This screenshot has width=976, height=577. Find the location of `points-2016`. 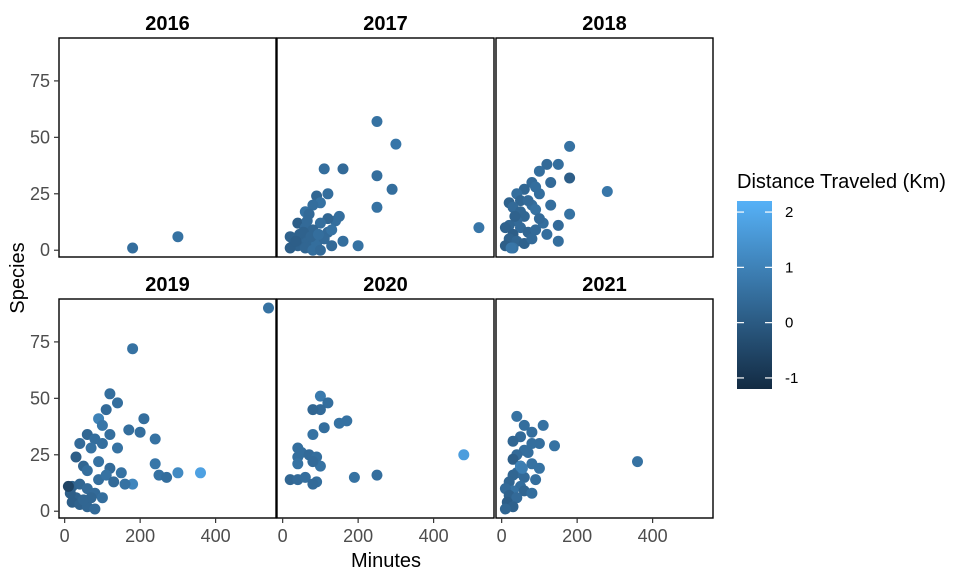

points-2016 is located at coordinates (155, 242).